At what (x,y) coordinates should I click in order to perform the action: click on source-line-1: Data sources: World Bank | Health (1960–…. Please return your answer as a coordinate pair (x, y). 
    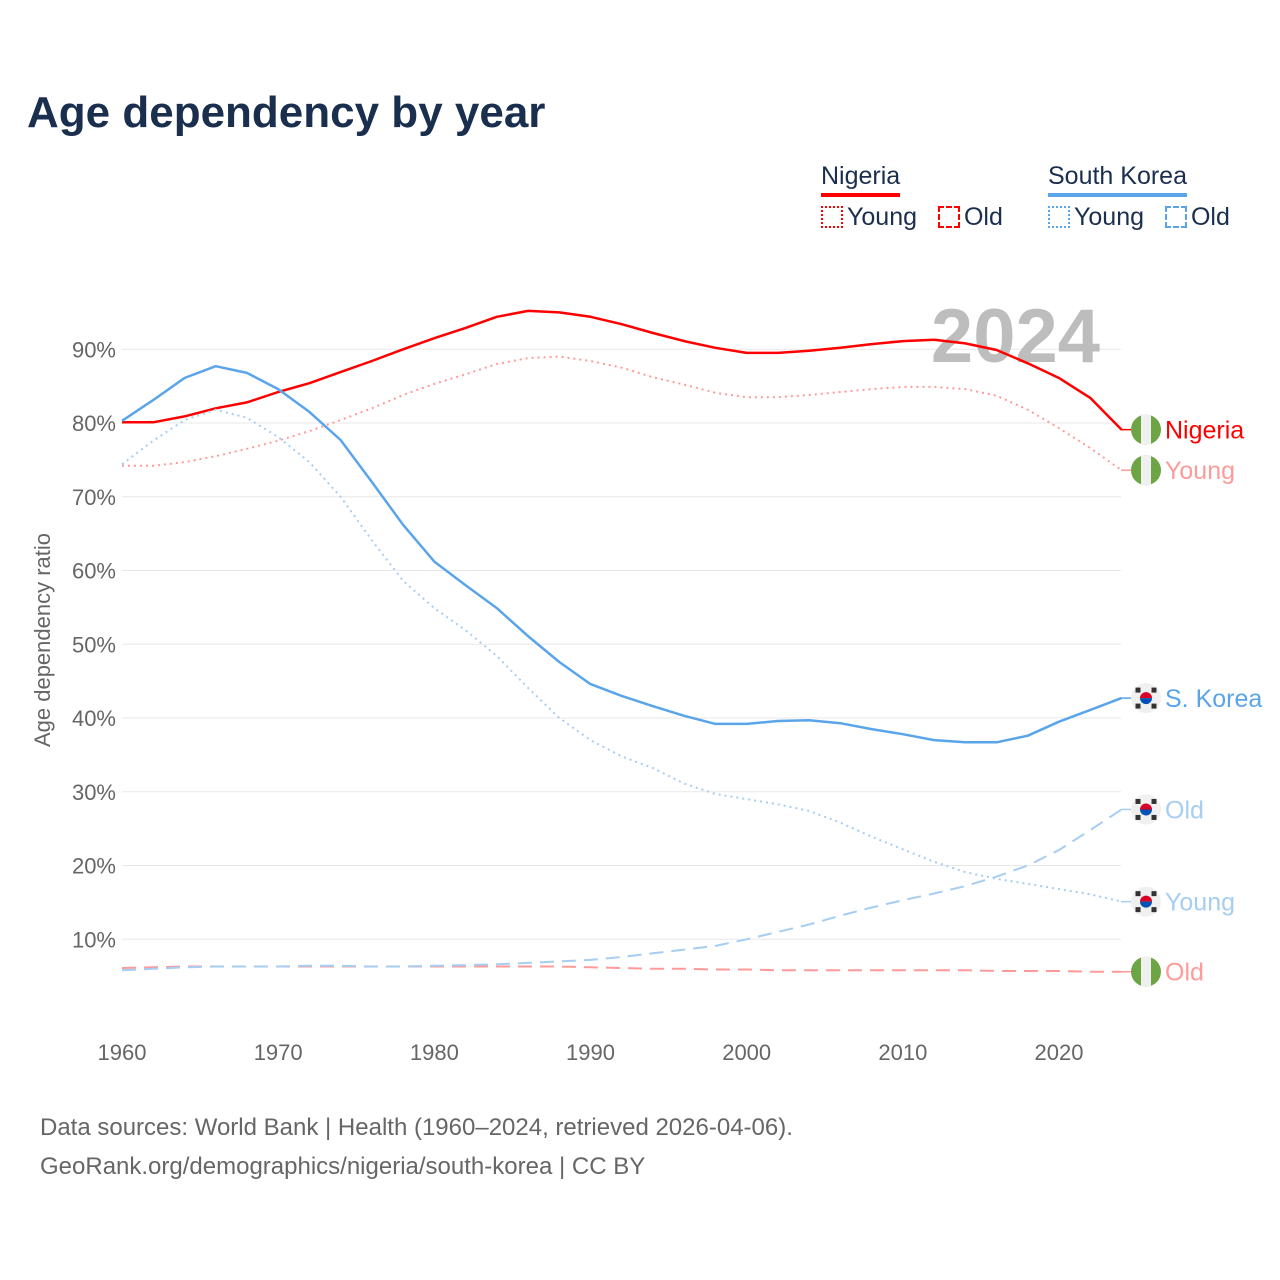
    Looking at the image, I should click on (416, 1127).